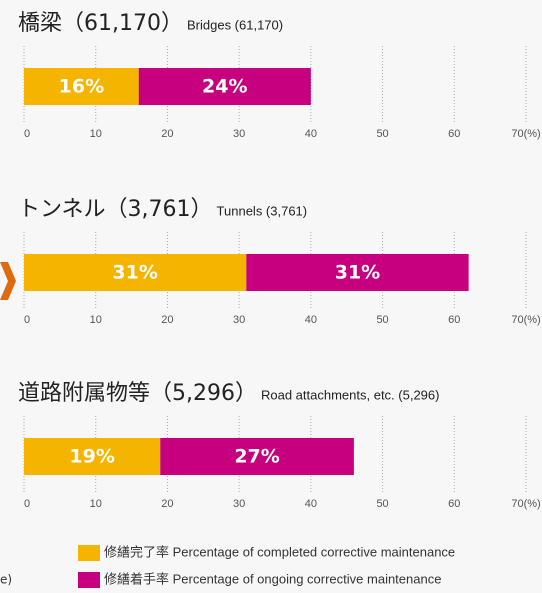 Image resolution: width=542 pixels, height=593 pixels. I want to click on value-label: 16%, so click(81, 87).